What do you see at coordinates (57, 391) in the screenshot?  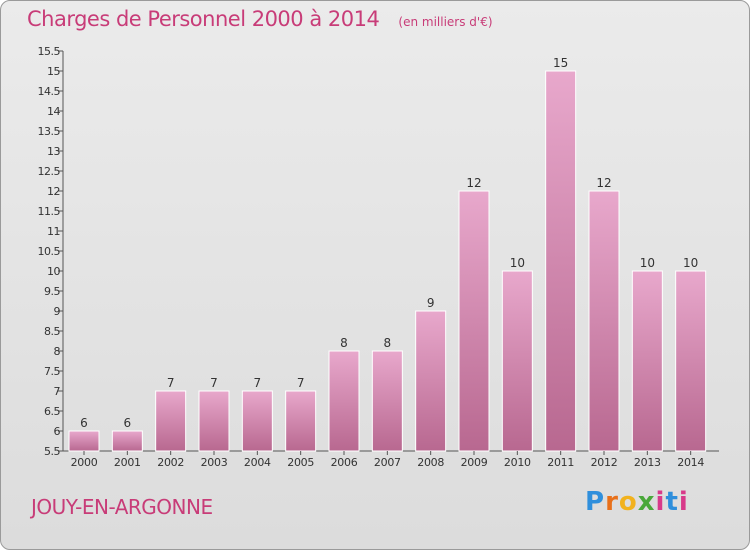 I see `y-tick-label: 7` at bounding box center [57, 391].